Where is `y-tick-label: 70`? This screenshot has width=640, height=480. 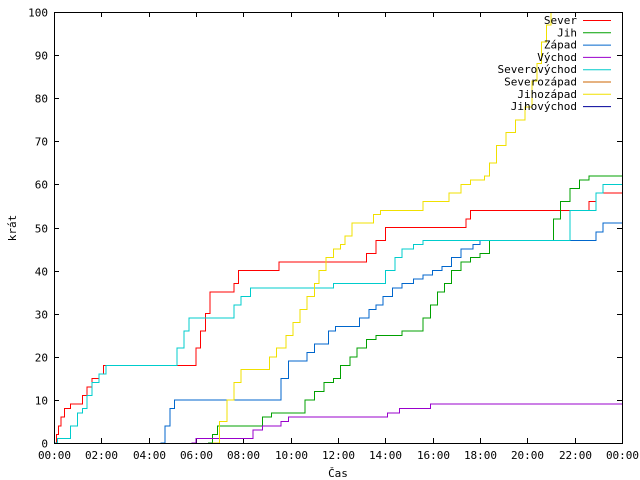
y-tick-label: 70 is located at coordinates (41, 142).